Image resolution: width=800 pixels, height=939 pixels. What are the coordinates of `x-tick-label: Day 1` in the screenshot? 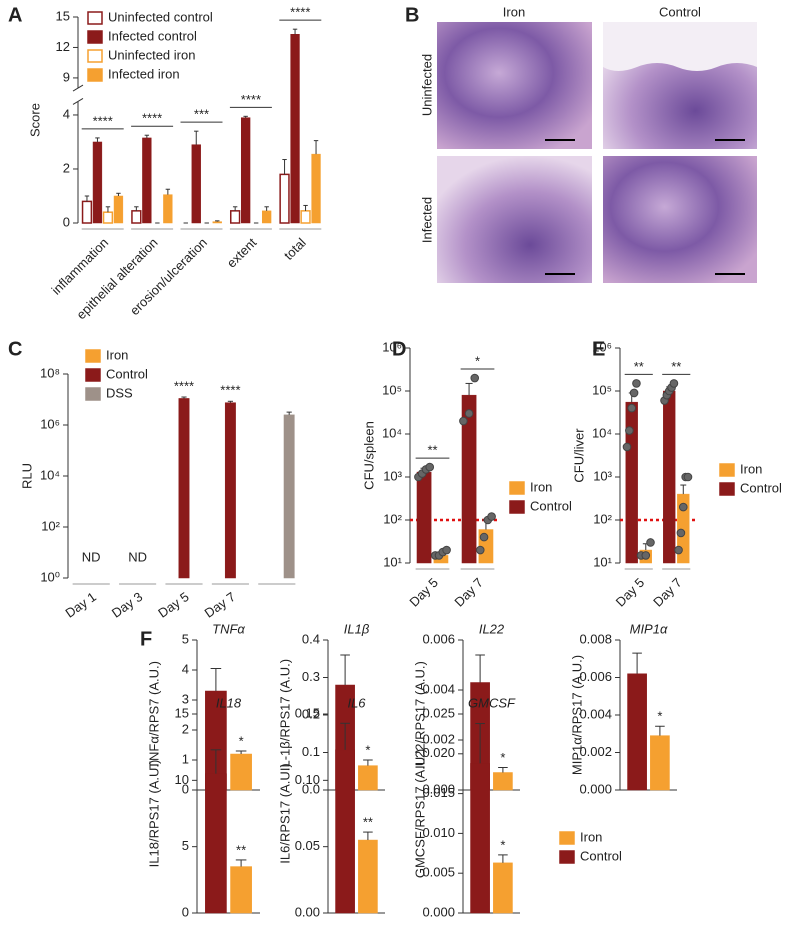 It's located at (80, 605).